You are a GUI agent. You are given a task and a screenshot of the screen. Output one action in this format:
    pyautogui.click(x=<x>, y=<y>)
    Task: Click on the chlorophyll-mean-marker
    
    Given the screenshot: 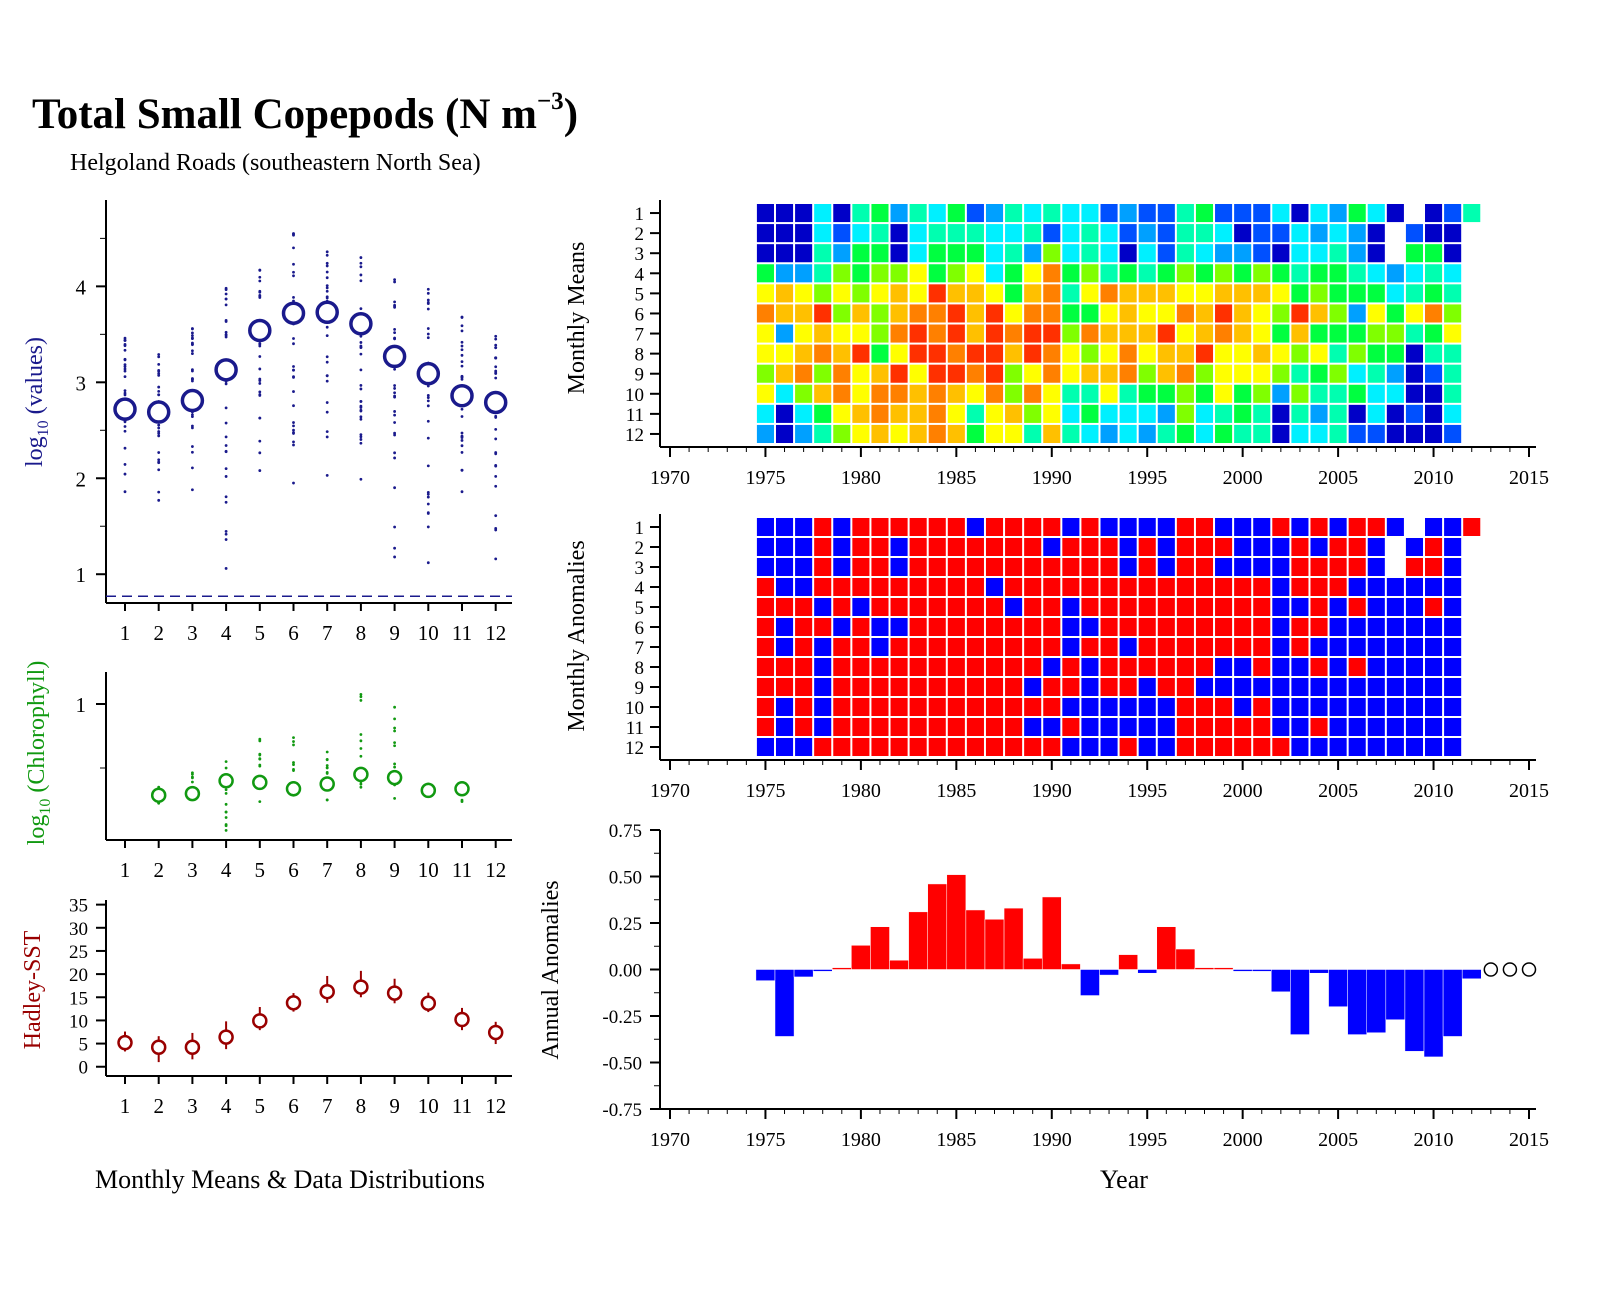 What is the action you would take?
    pyautogui.click(x=462, y=789)
    